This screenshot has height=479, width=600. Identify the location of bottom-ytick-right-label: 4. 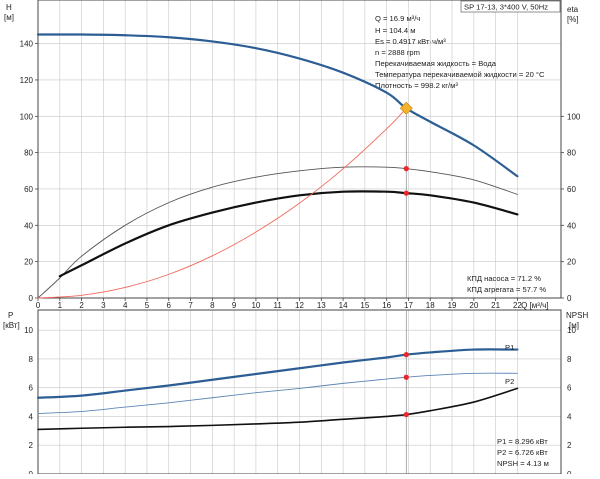
(569, 416).